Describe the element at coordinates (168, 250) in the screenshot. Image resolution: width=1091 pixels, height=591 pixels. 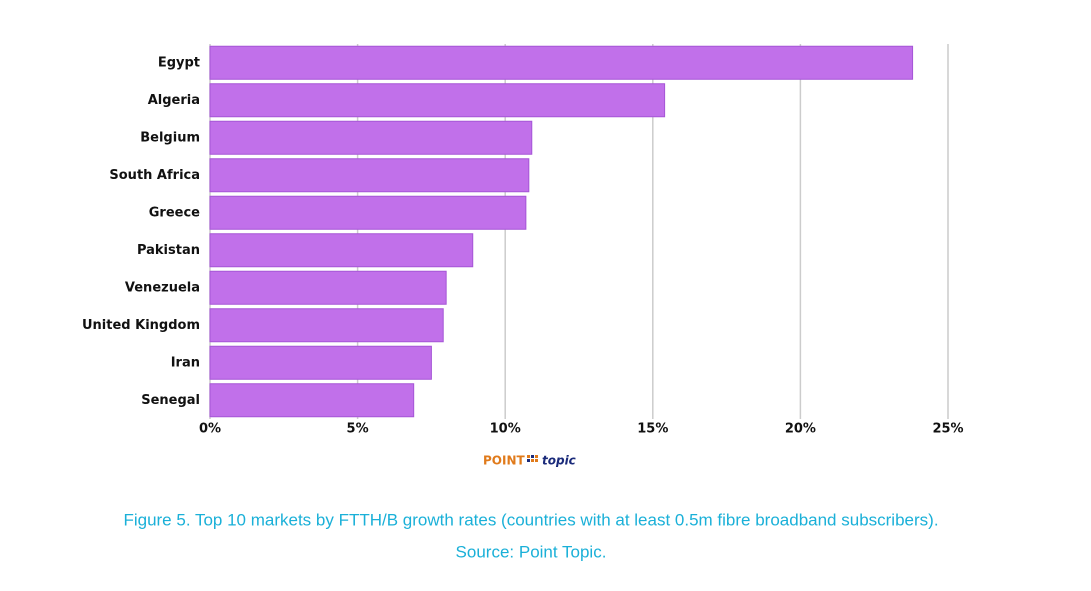
I see `y-tick-label: Pakistan` at that location.